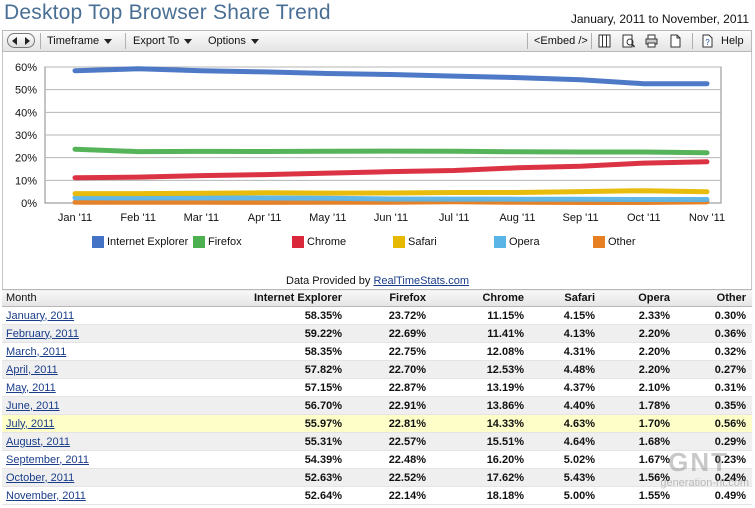  I want to click on column-header: Internet Explorer, so click(240, 298).